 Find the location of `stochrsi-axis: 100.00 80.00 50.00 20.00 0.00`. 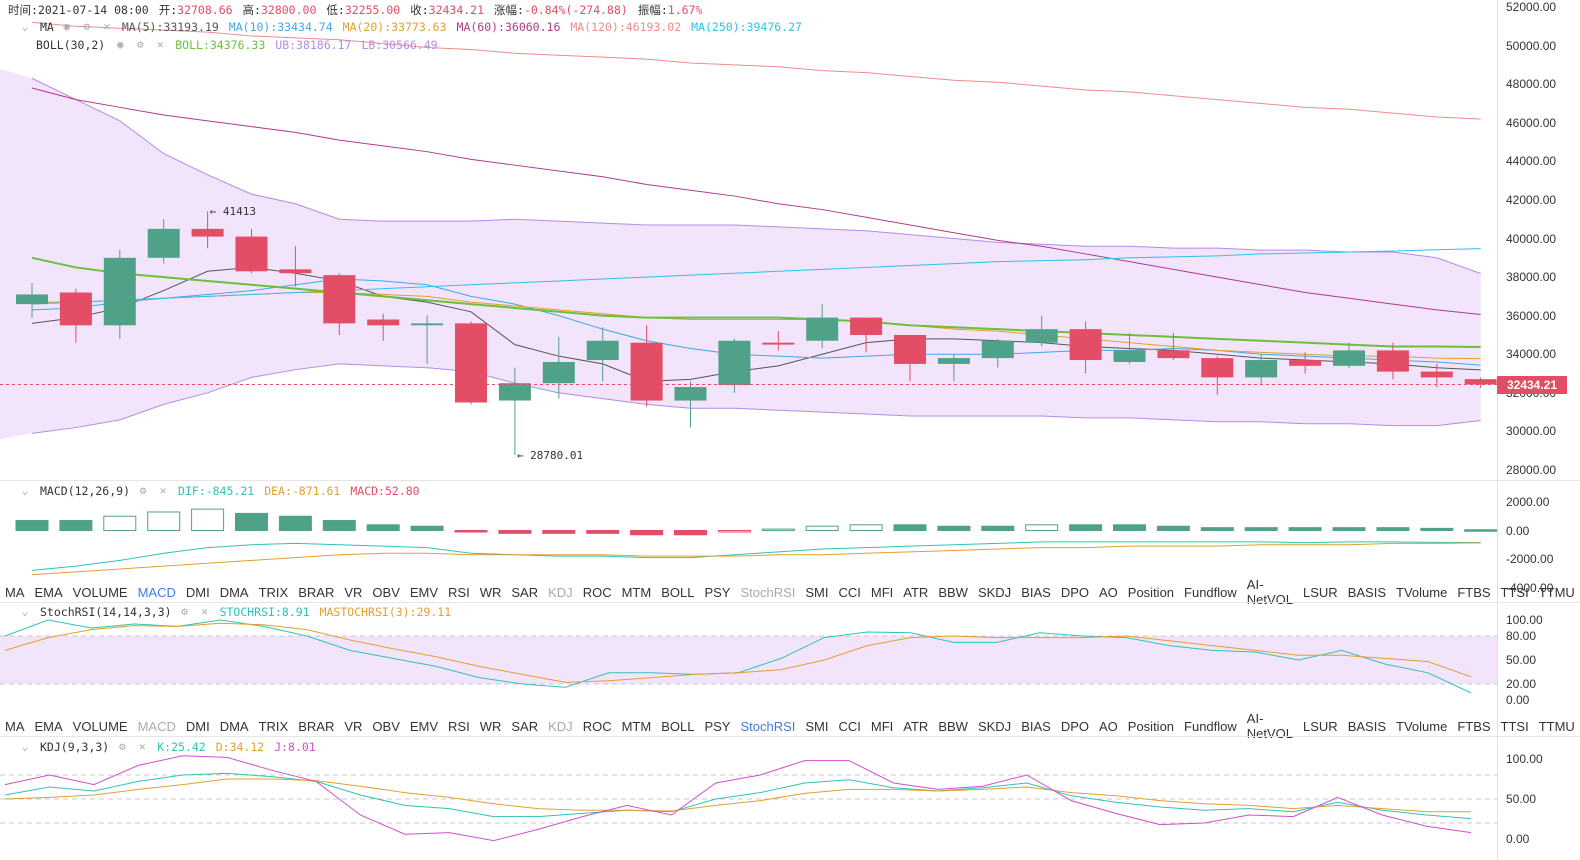

stochrsi-axis: 100.00 80.00 50.00 20.00 0.00 is located at coordinates (1538, 669).